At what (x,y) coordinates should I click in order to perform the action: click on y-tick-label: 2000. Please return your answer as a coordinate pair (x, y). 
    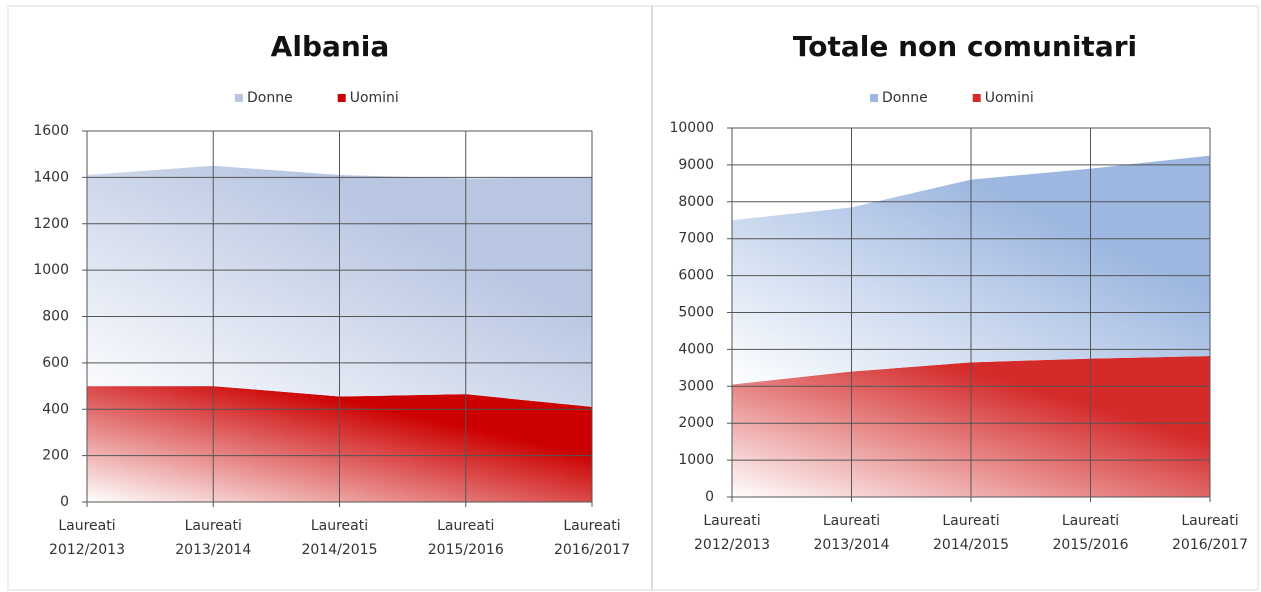
    Looking at the image, I should click on (696, 423).